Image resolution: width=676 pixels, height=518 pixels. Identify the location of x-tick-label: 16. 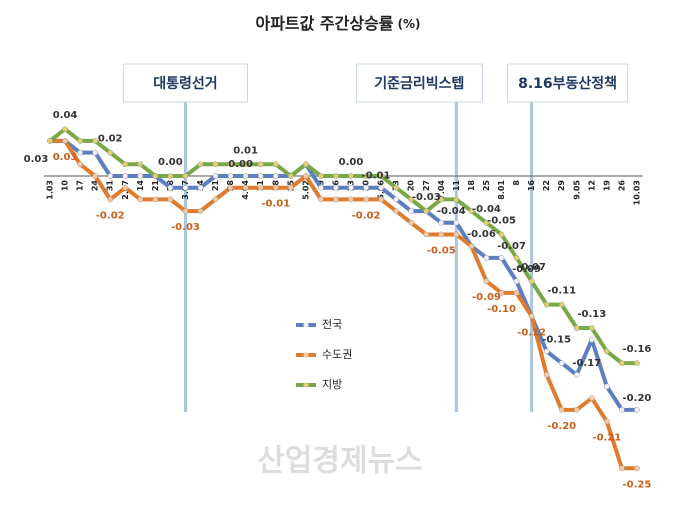
(531, 186).